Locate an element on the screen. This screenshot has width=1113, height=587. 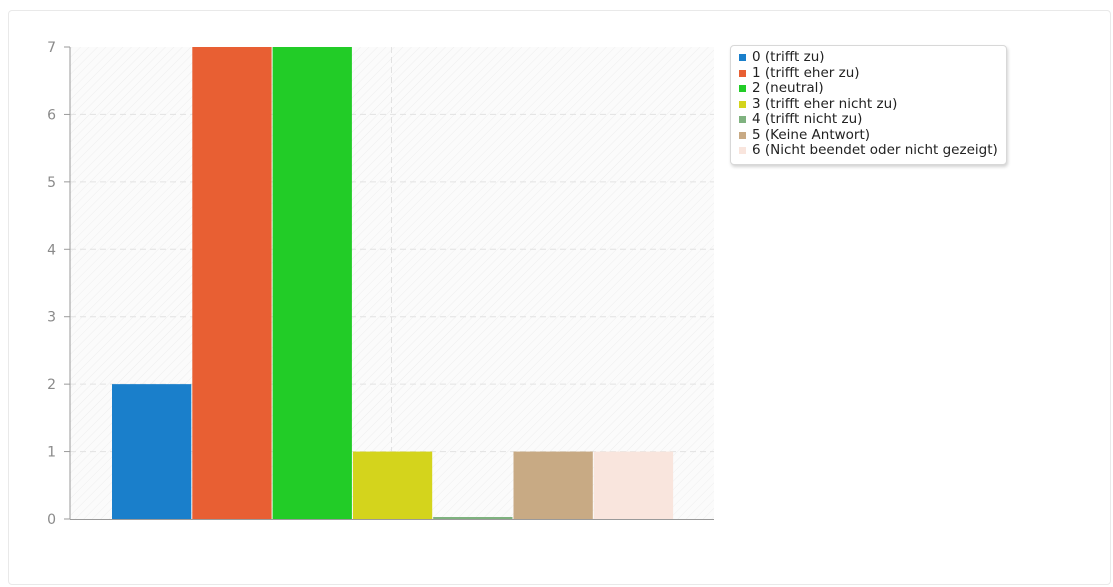
y-tick-label: 0 is located at coordinates (51, 520).